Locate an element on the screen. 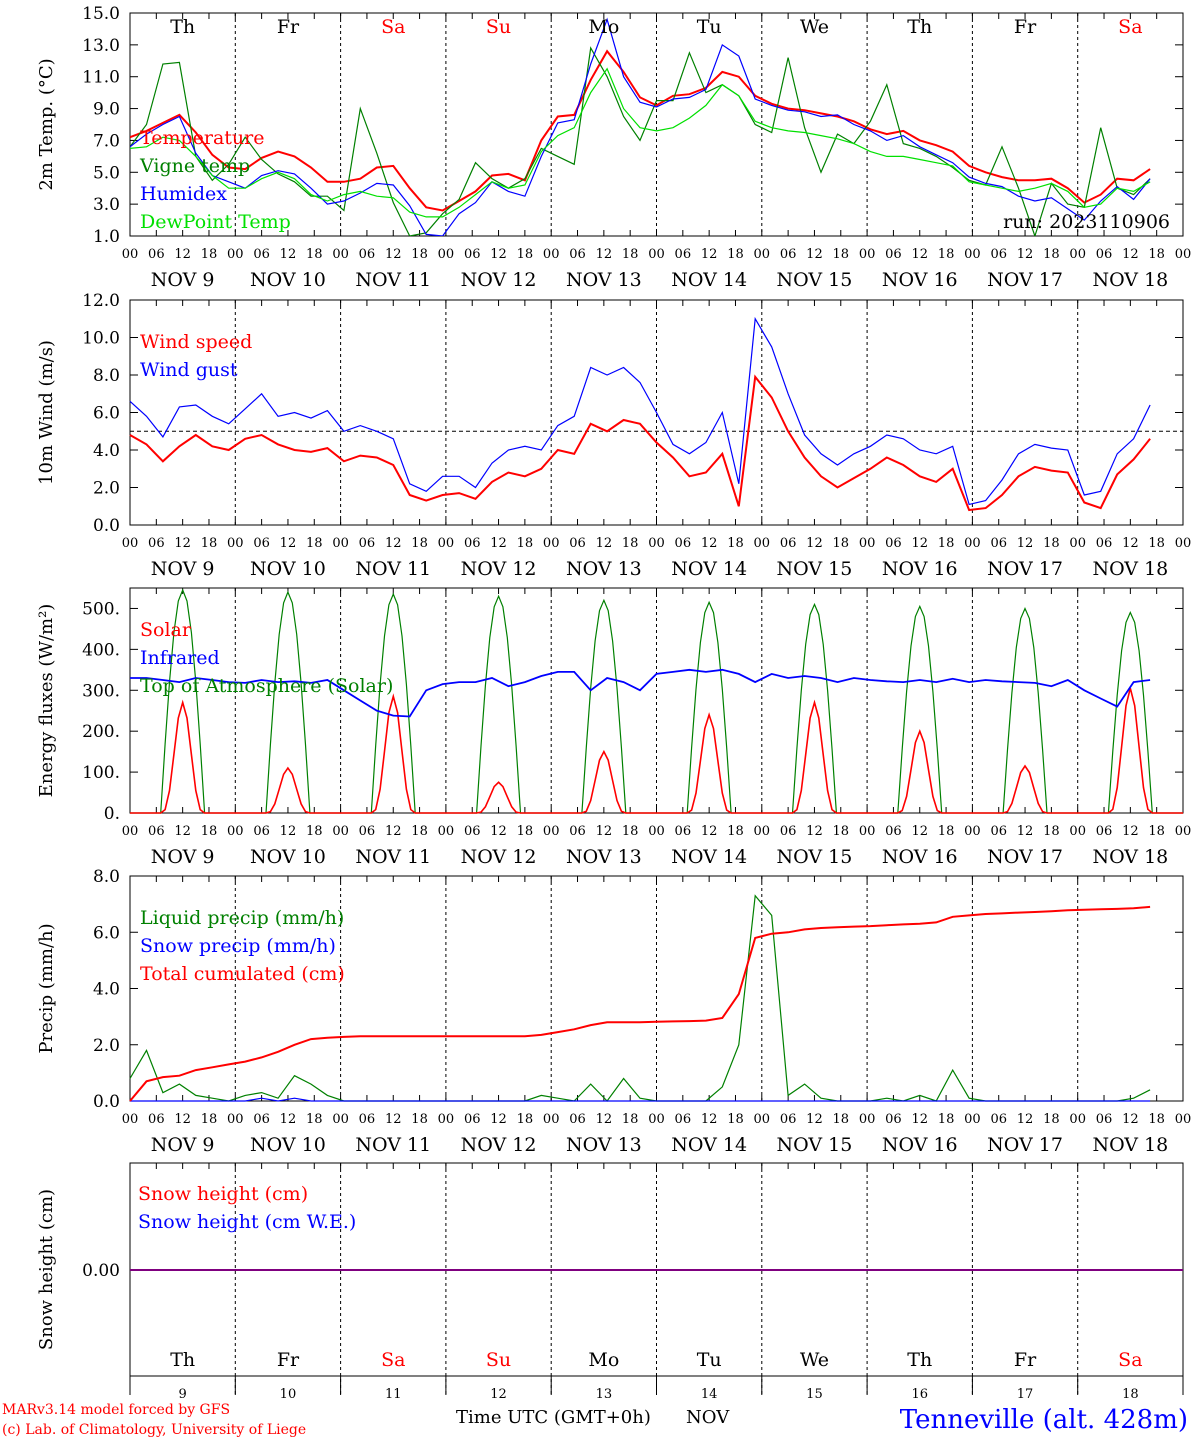 The image size is (1194, 1440). date-label: NOV 10 is located at coordinates (288, 857).